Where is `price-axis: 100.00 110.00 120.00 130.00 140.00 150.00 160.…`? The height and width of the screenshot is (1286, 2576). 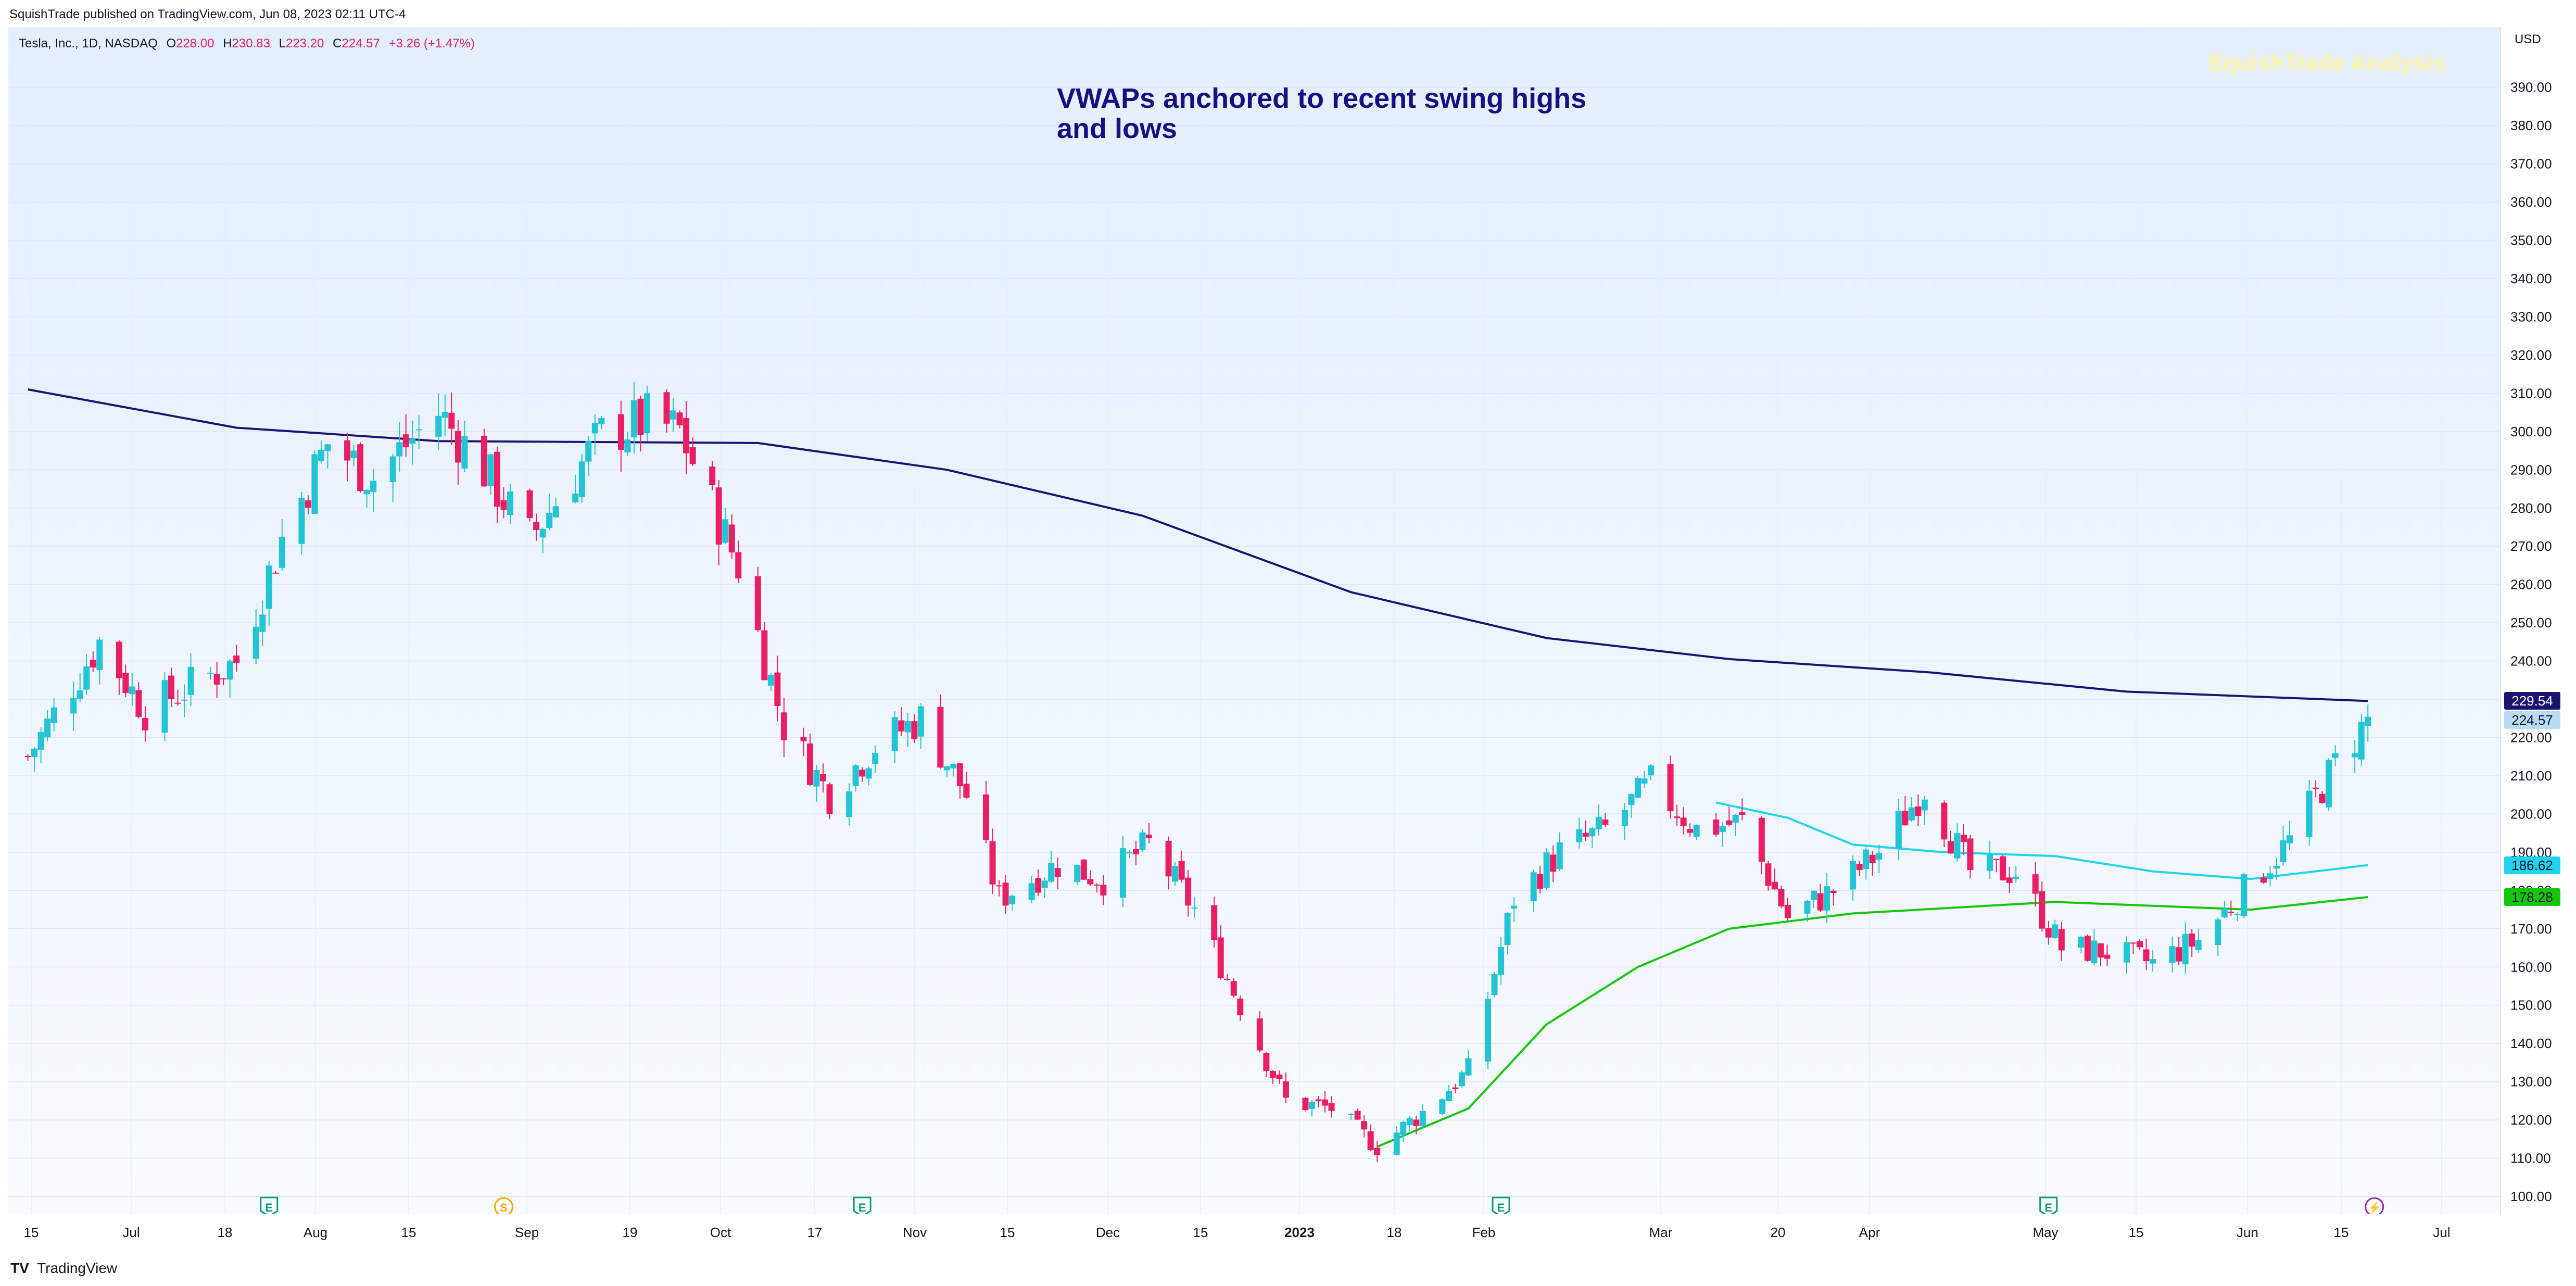 price-axis: 100.00 110.00 120.00 130.00 140.00 150.00 160.… is located at coordinates (2538, 620).